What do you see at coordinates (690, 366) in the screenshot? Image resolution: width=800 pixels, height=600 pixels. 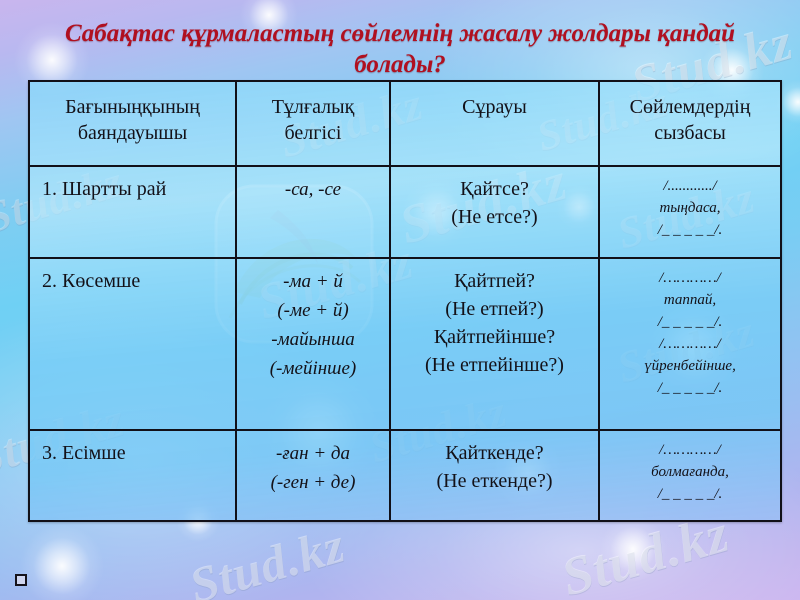 I see `scheme-line: үйренбейінше,` at bounding box center [690, 366].